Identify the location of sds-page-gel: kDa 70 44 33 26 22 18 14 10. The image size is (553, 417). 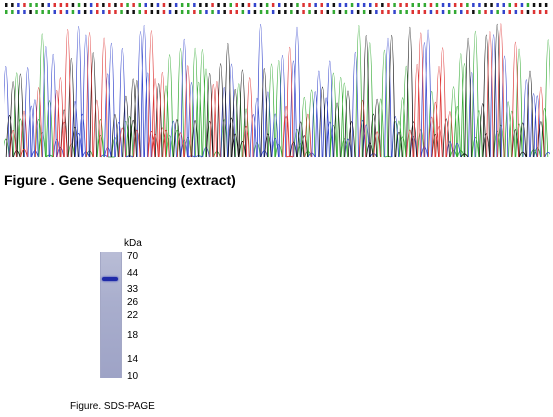
(131, 310).